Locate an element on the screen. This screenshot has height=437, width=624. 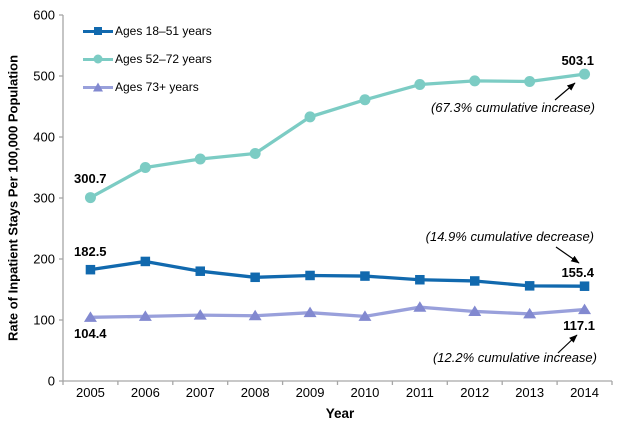
legend-label: Ages 73+ years is located at coordinates (157, 87).